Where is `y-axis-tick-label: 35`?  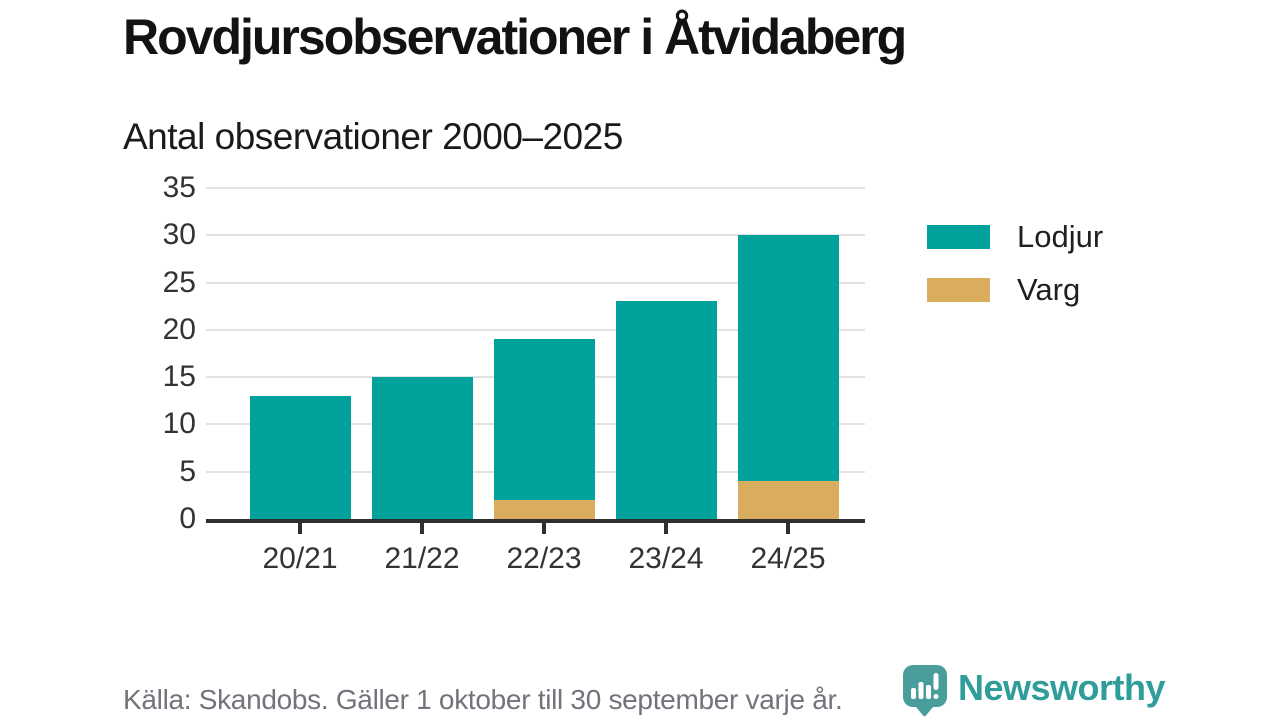
y-axis-tick-label: 35 is located at coordinates (179, 187).